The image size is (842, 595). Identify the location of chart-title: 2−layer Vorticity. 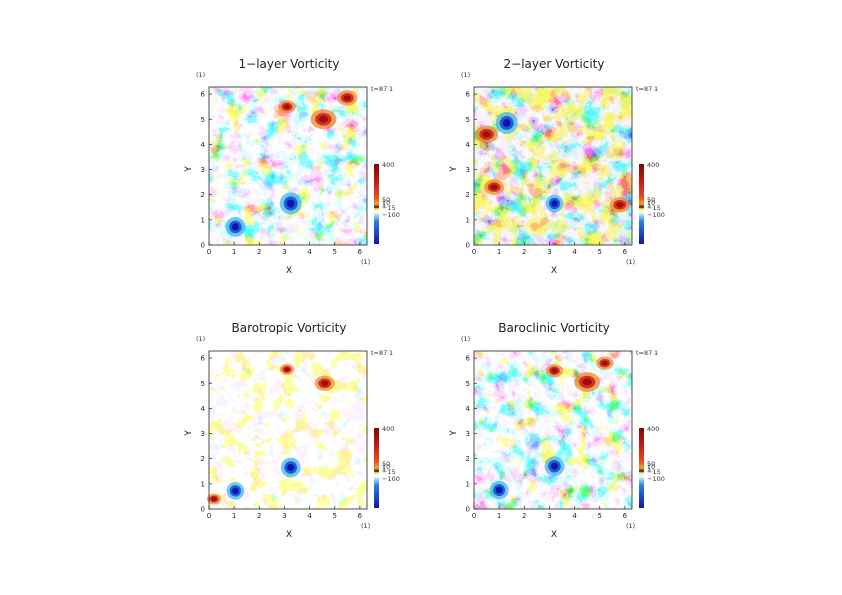
(554, 64).